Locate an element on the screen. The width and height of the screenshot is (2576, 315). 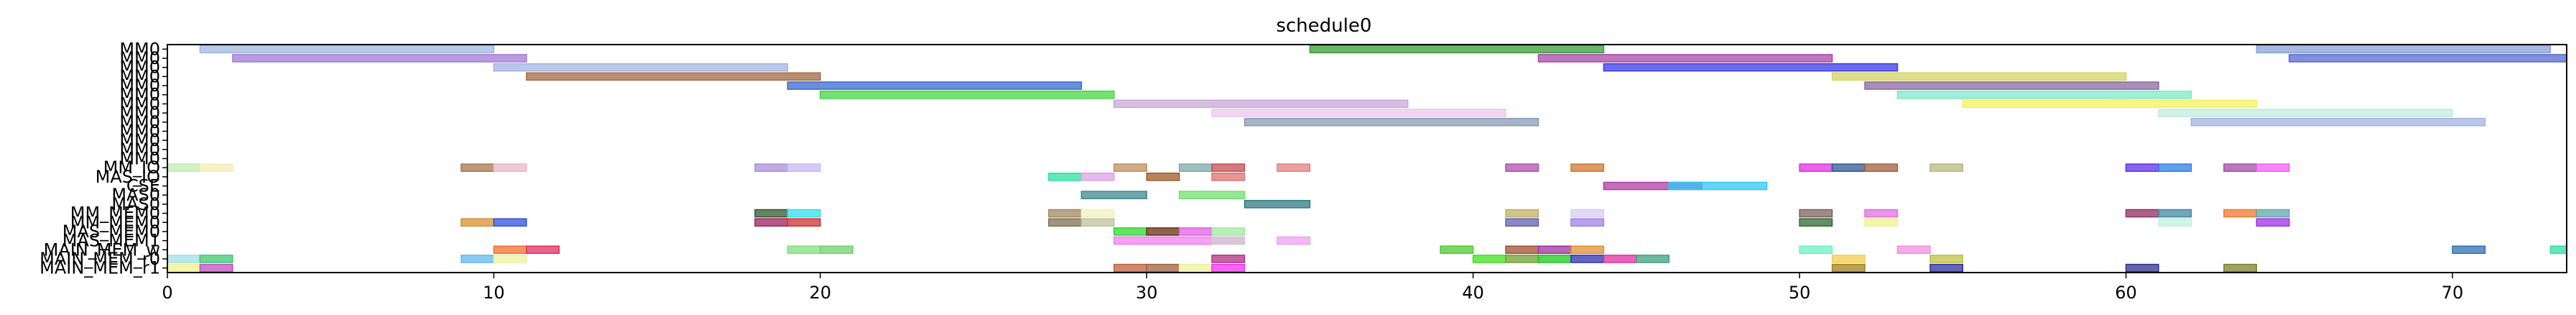
y-tick-label: CSE is located at coordinates (143, 186).